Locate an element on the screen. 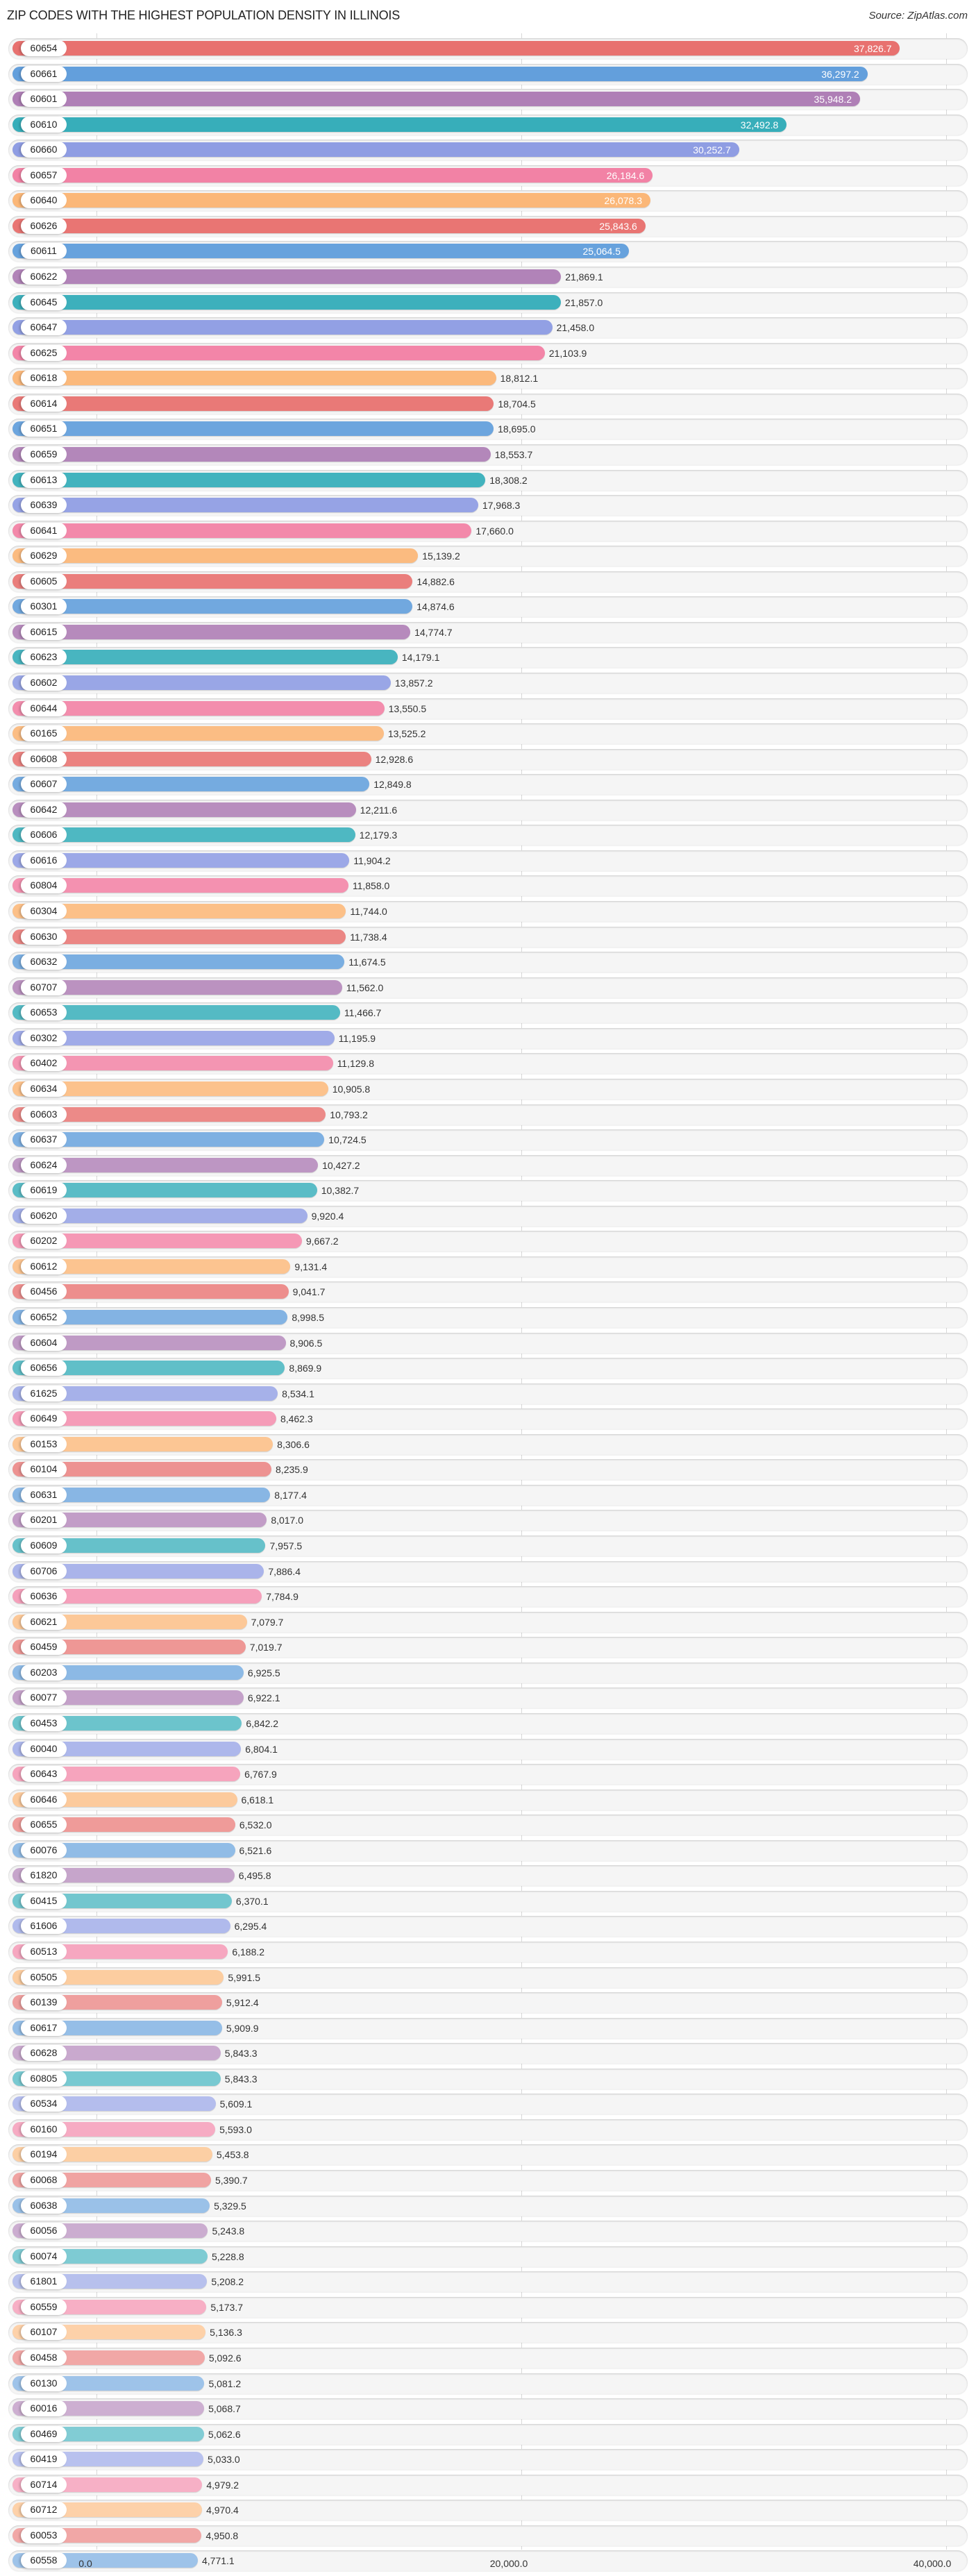 The width and height of the screenshot is (976, 2576). bar-row: 60611 25,064.5 is located at coordinates (488, 251).